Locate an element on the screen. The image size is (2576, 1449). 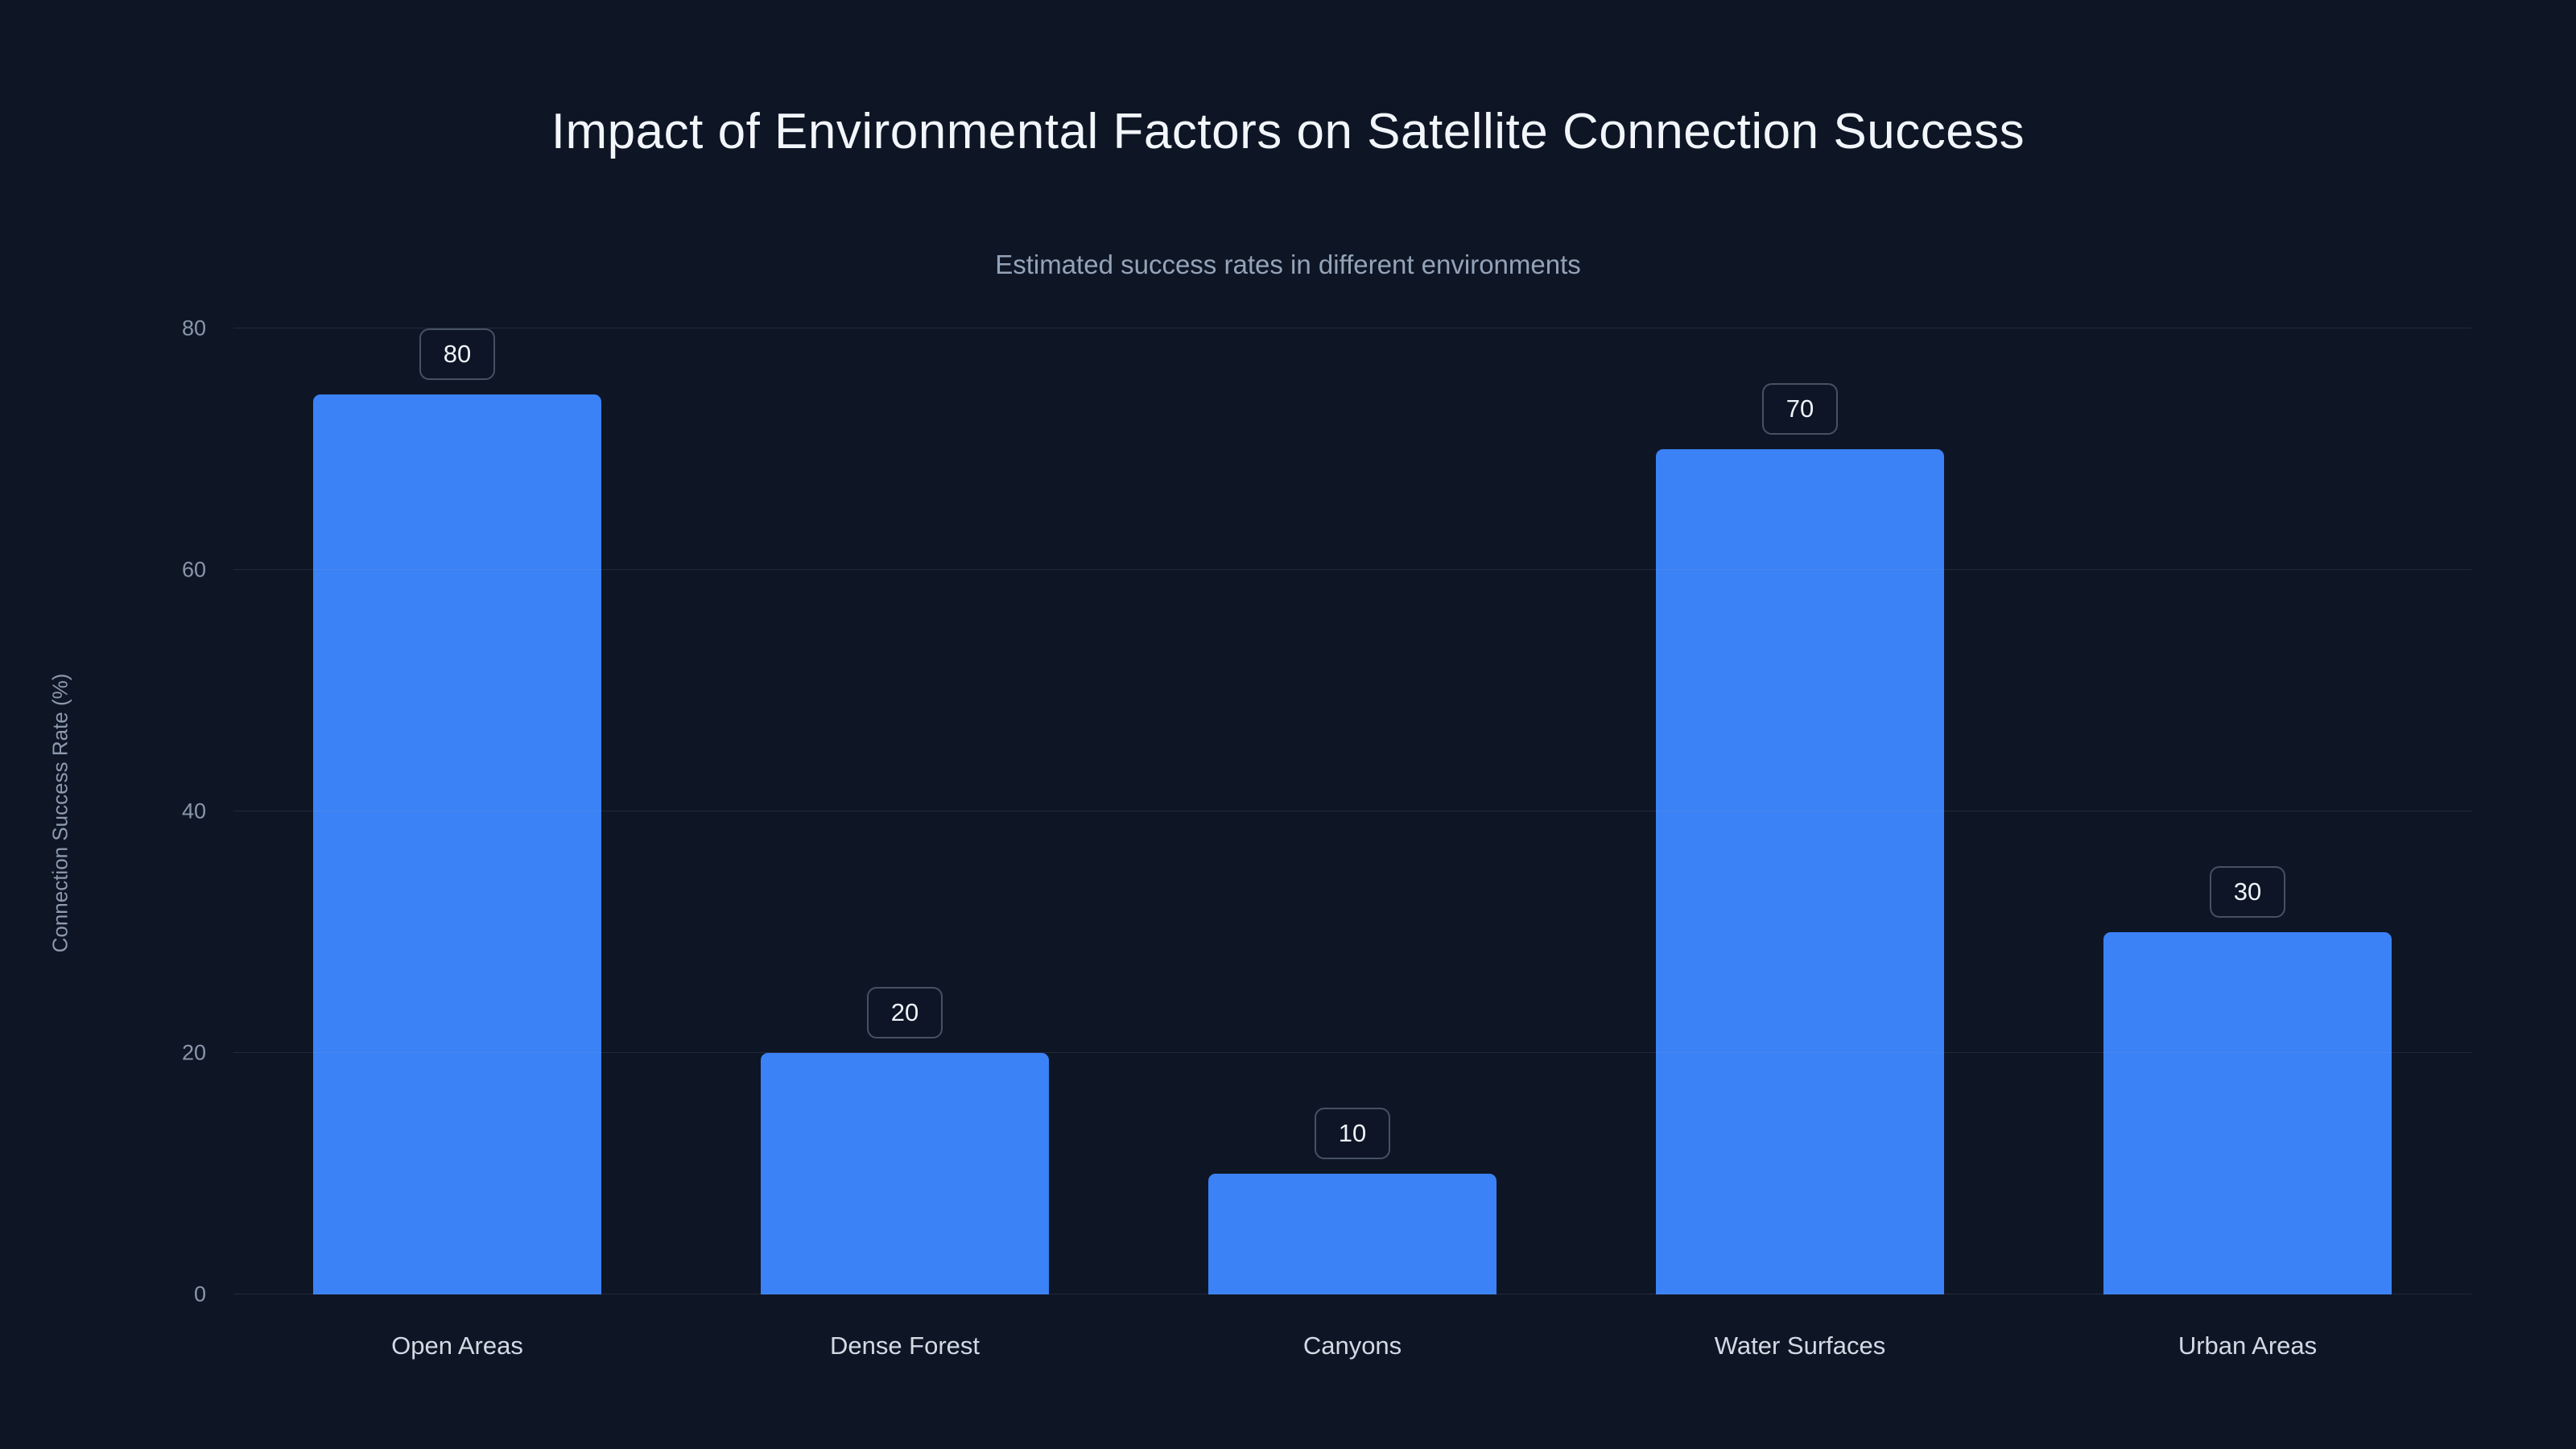
x-axis-category-label: Urban Areas is located at coordinates (2248, 1345).